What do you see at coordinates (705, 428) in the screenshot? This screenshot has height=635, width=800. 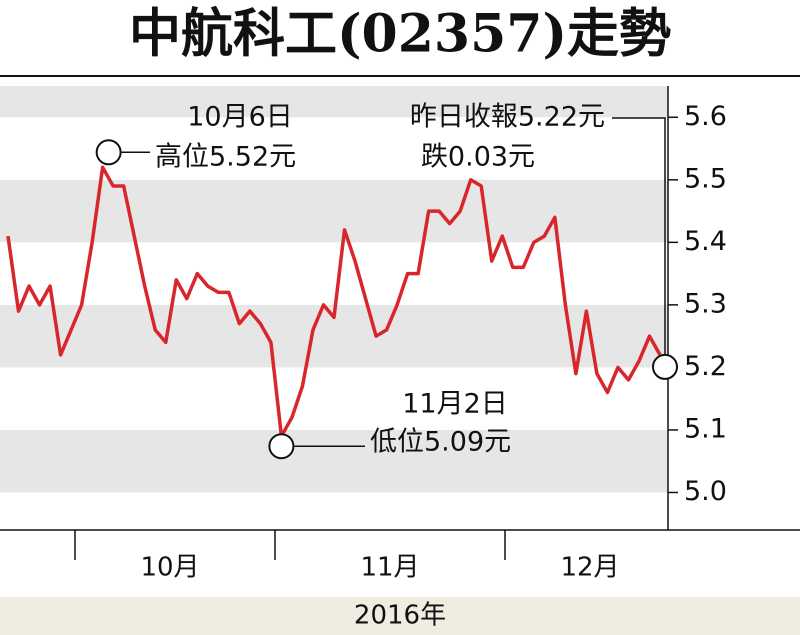 I see `y-tick-label: 5.1` at bounding box center [705, 428].